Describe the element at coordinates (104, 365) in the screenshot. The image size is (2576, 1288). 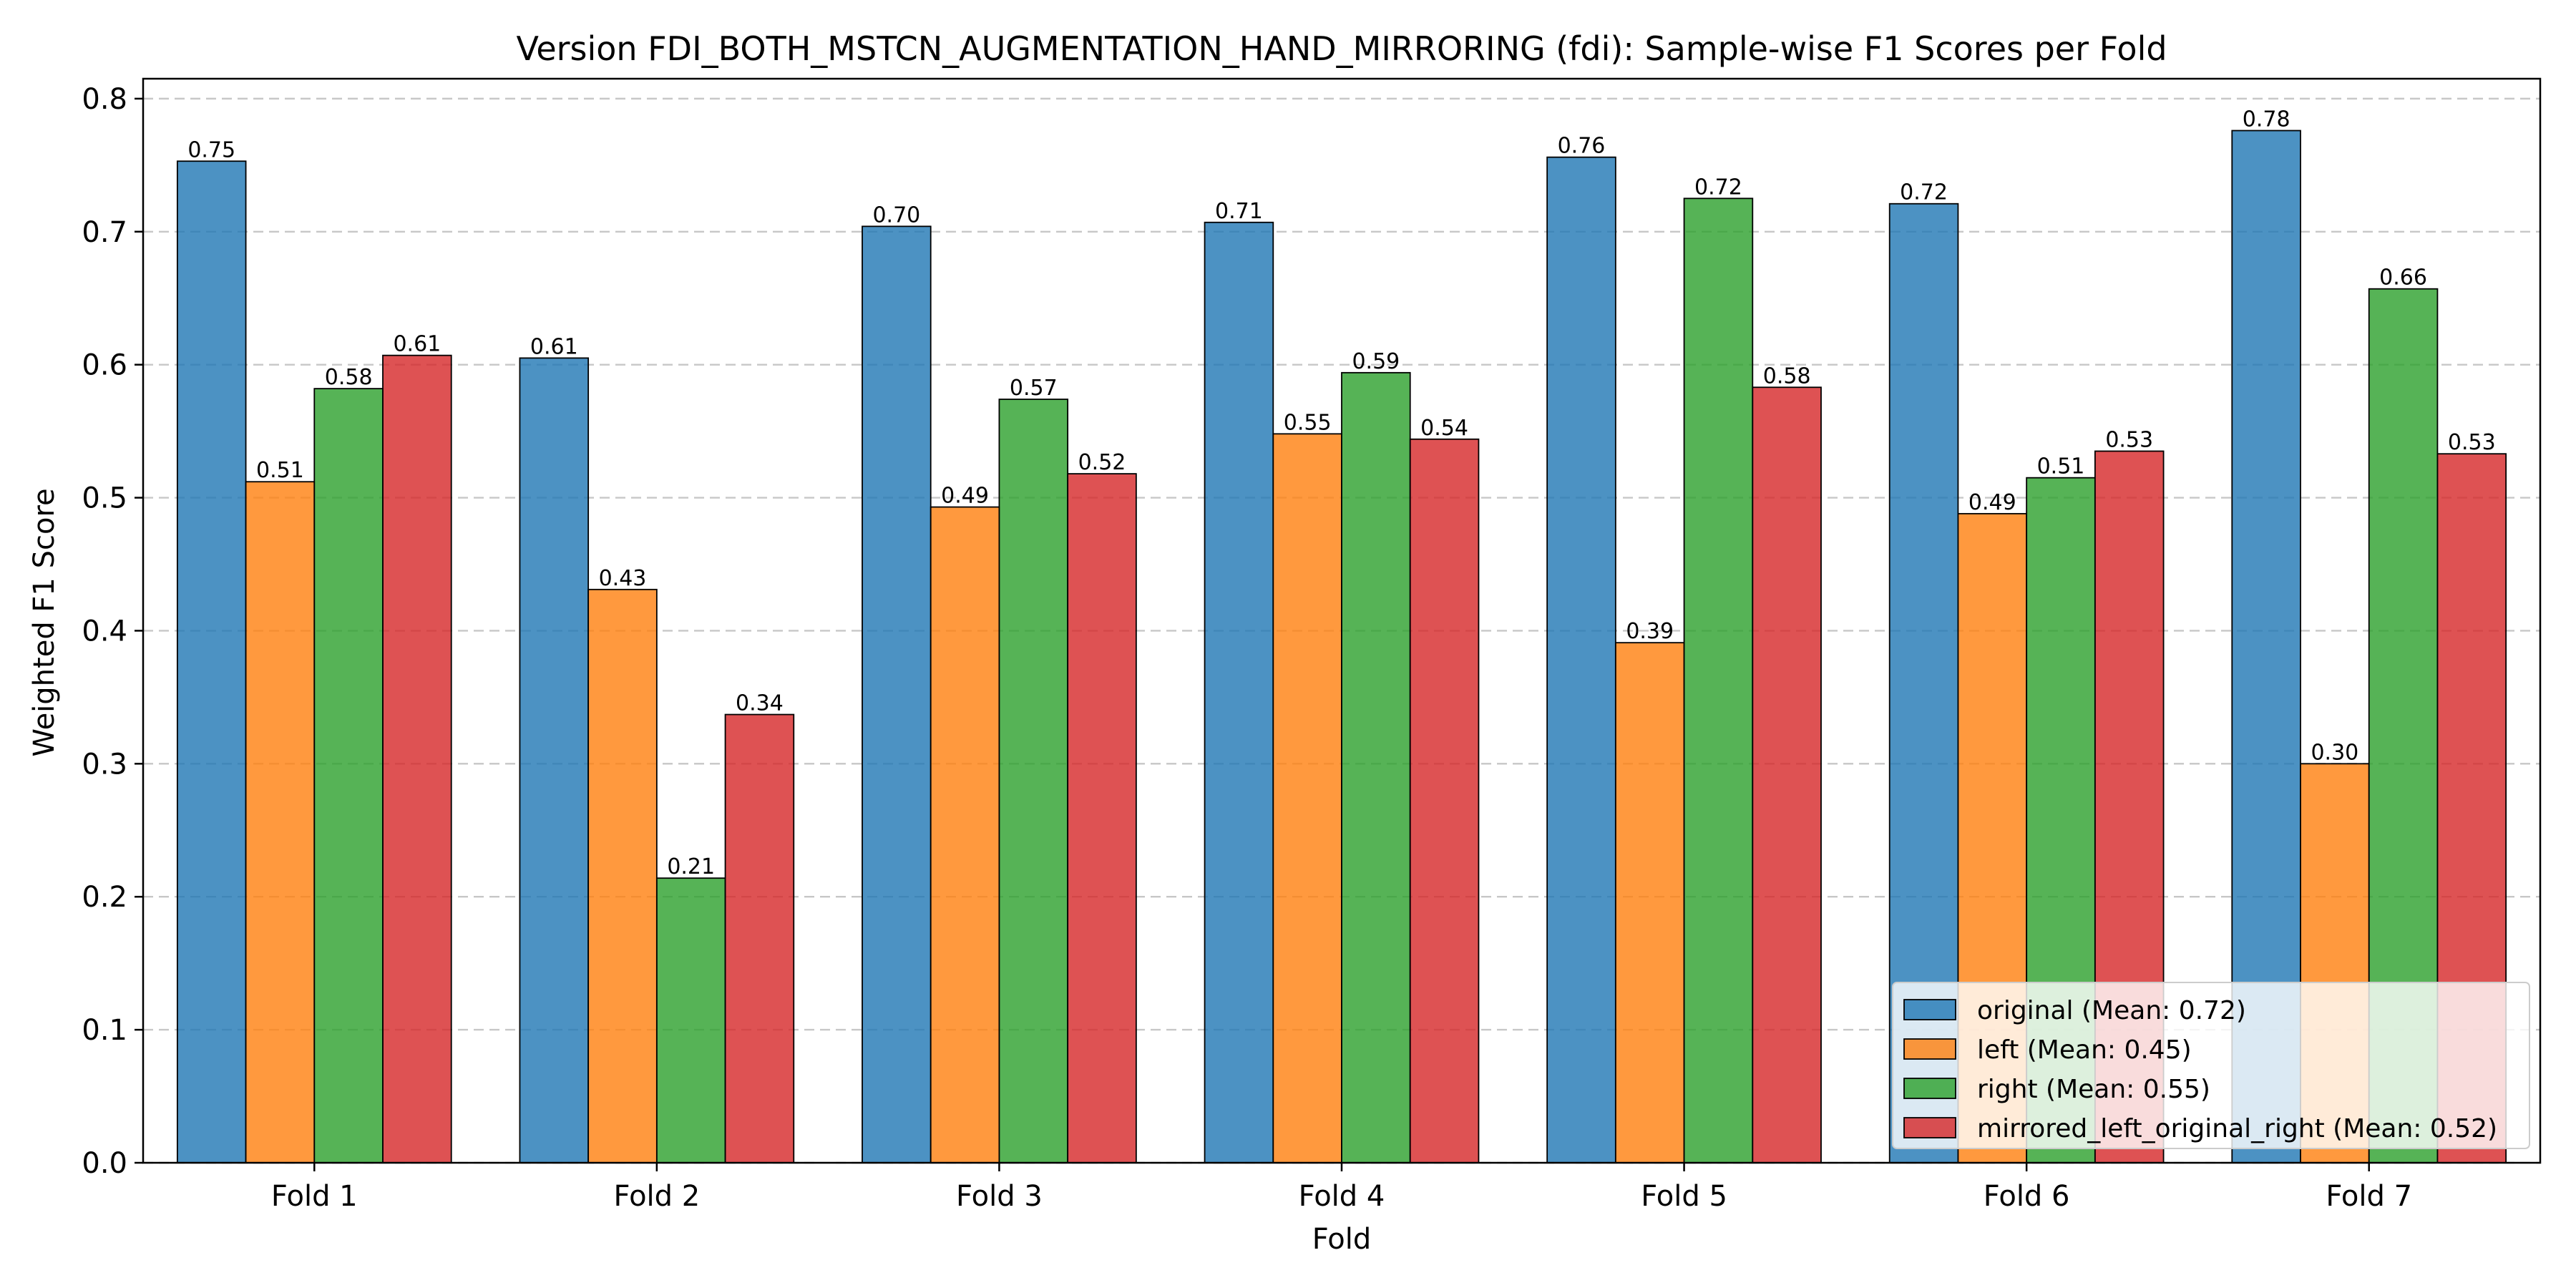
I see `y-tick-label: 0.6` at that location.